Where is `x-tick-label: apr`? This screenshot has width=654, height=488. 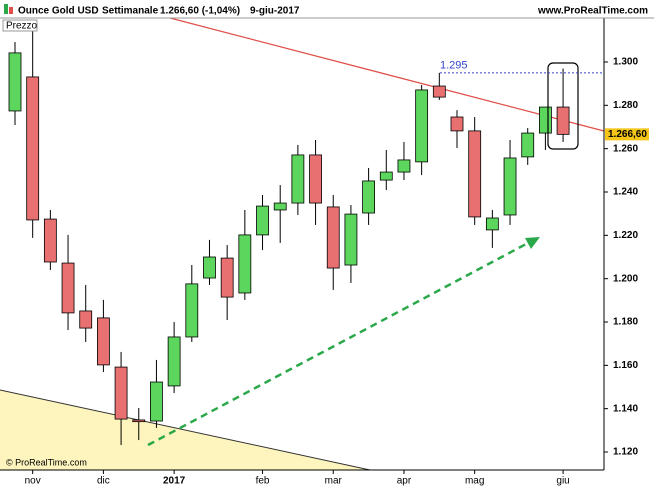
x-tick-label: apr is located at coordinates (404, 481).